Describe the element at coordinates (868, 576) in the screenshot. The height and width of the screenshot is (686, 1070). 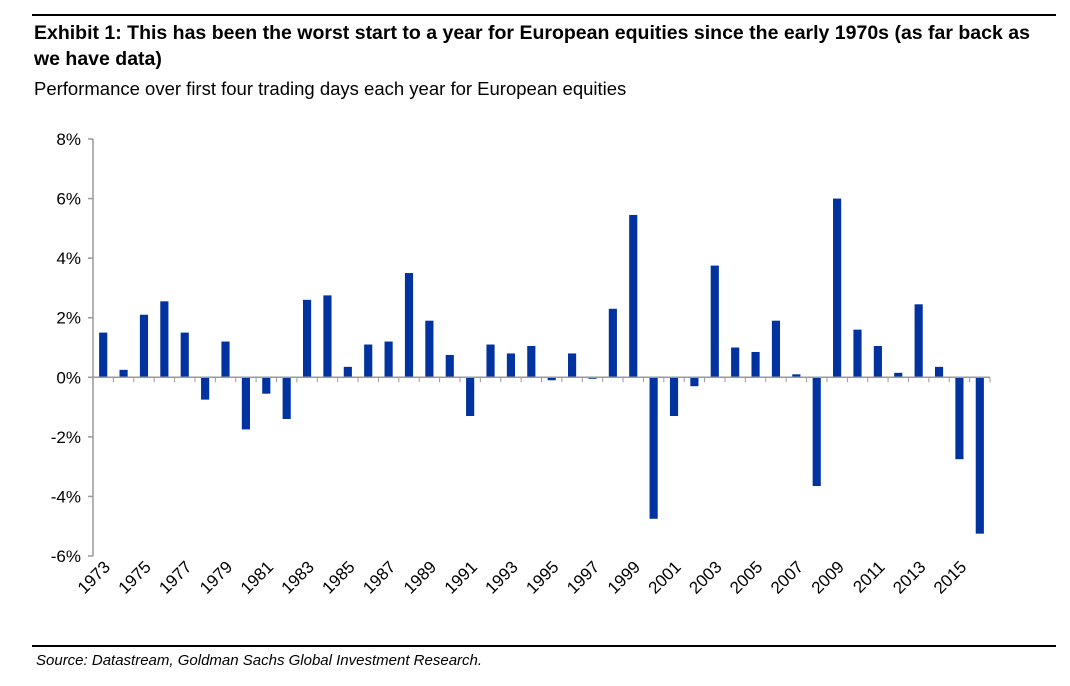
I see `x-tick-label: 2011` at that location.